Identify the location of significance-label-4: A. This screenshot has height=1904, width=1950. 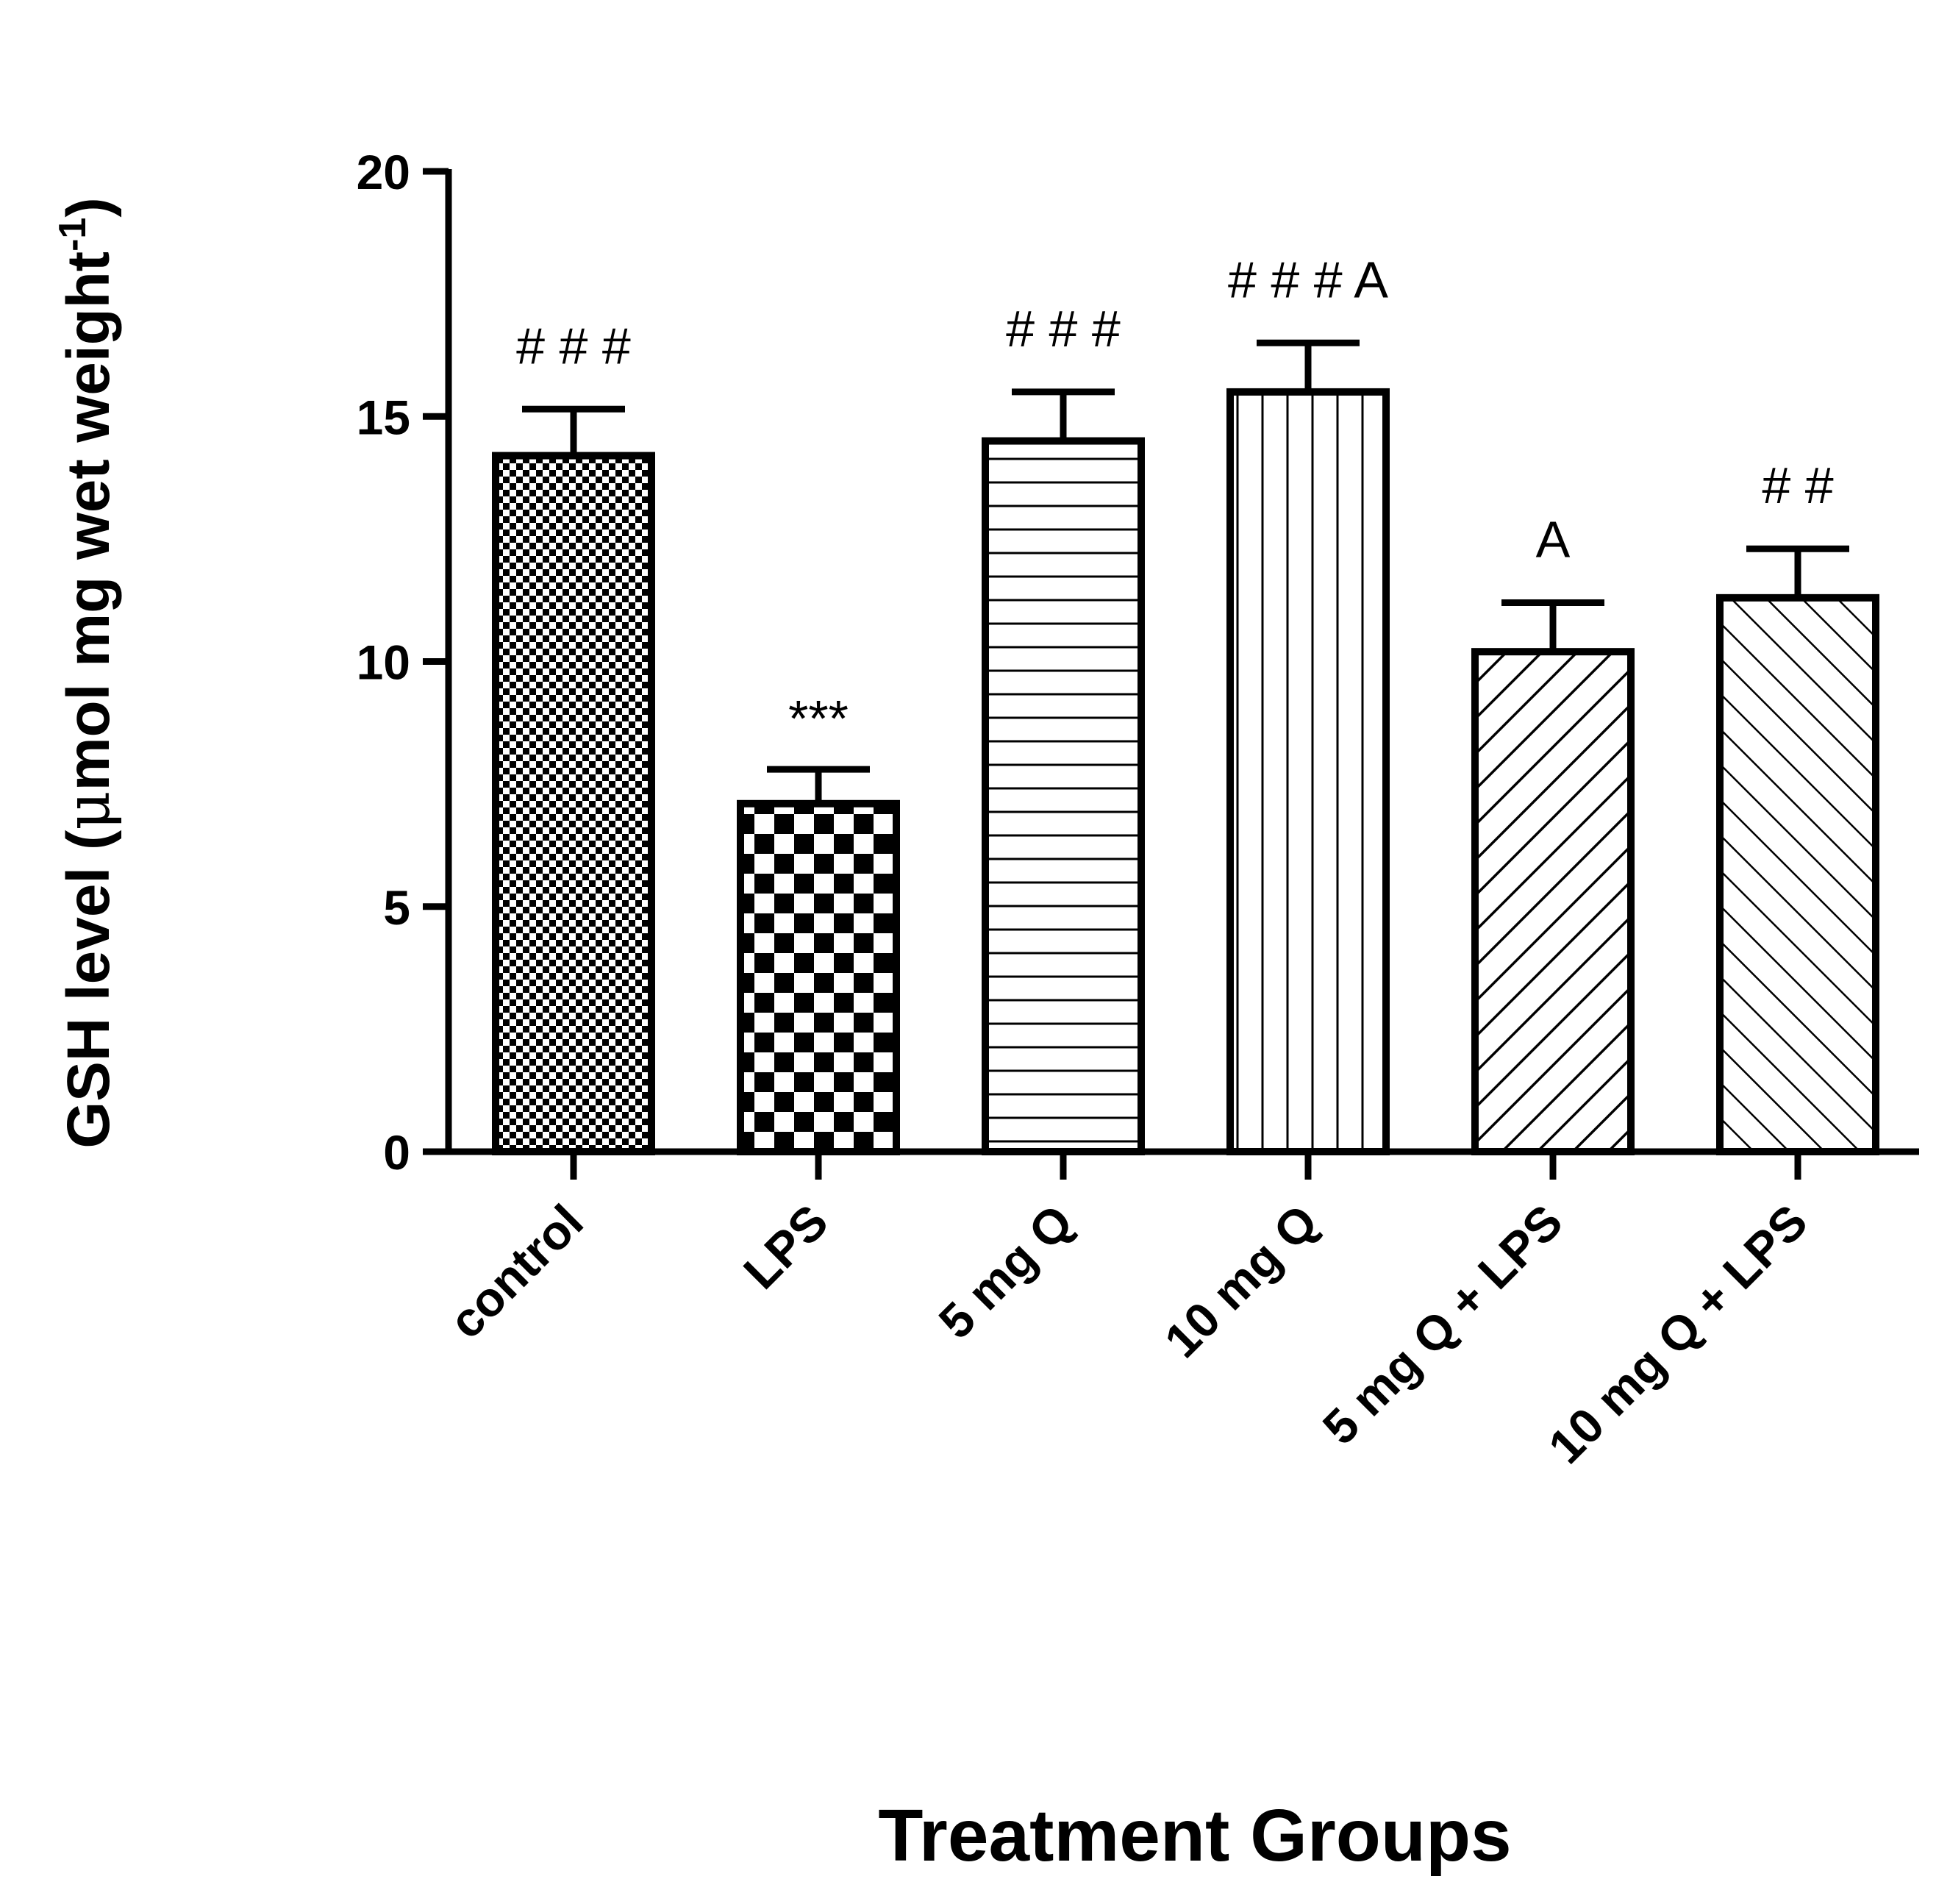
(1554, 539).